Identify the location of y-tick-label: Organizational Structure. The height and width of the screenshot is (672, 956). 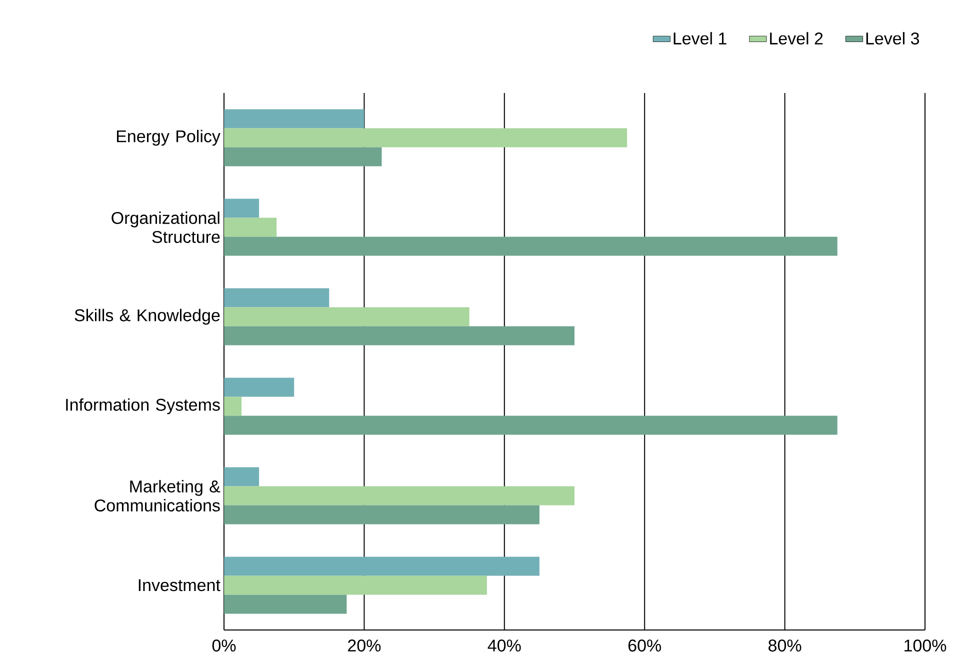
(166, 227).